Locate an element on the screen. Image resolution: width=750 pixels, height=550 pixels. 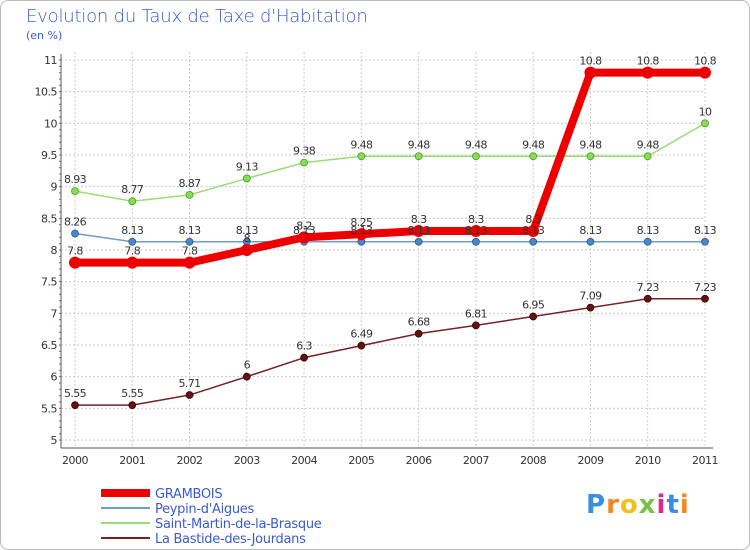
data-label: 8.25 is located at coordinates (361, 222).